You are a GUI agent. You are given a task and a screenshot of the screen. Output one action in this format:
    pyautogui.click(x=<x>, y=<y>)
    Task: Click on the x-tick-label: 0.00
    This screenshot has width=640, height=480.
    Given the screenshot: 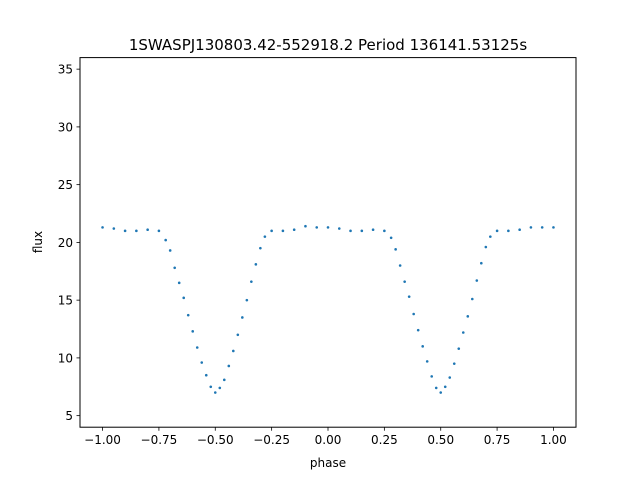 What is the action you would take?
    pyautogui.click(x=328, y=440)
    